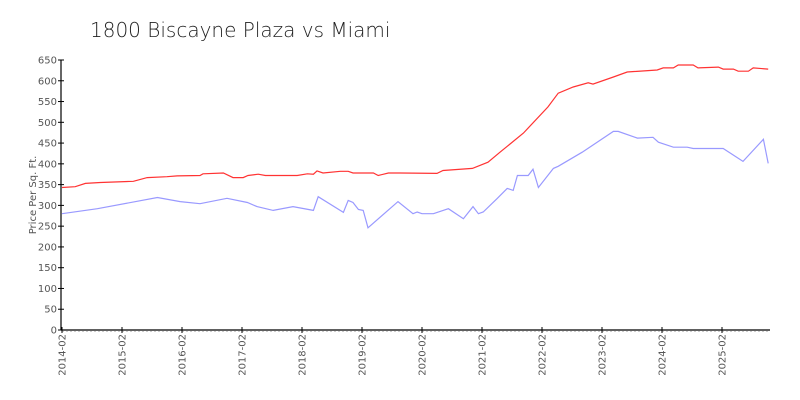 This screenshot has height=400, width=800. I want to click on y-axis-label: Price Per Sq. Ft., so click(33, 195).